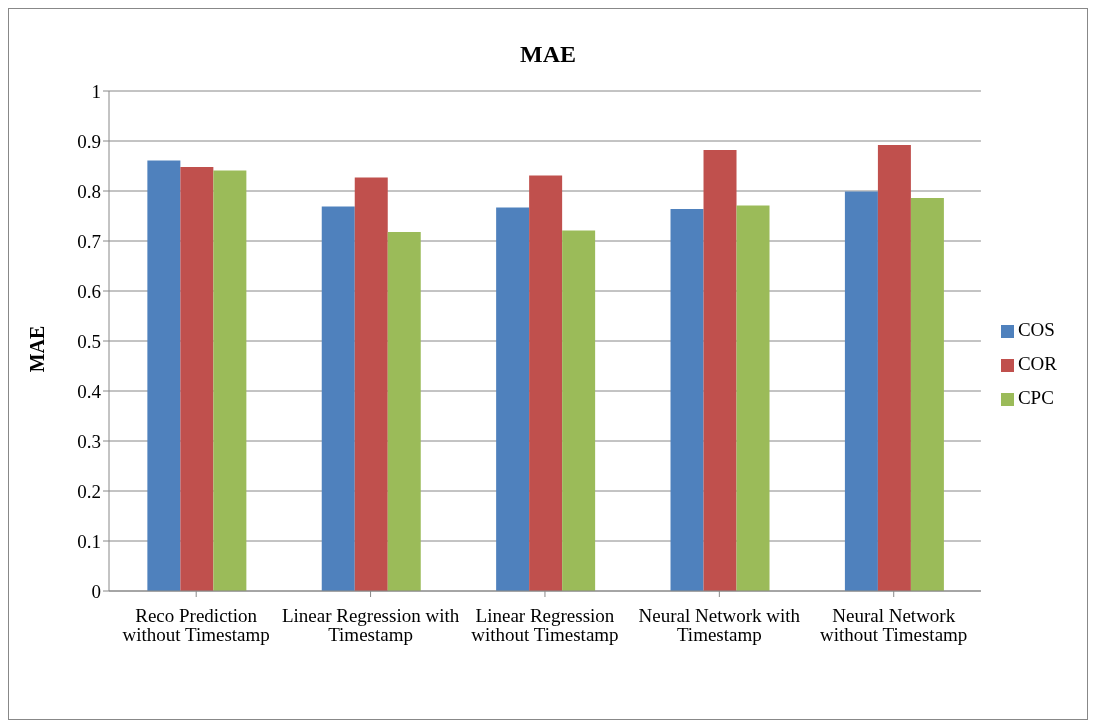 This screenshot has width=1096, height=728. Describe the element at coordinates (89, 241) in the screenshot. I see `y-tick-label: 0.7` at that location.